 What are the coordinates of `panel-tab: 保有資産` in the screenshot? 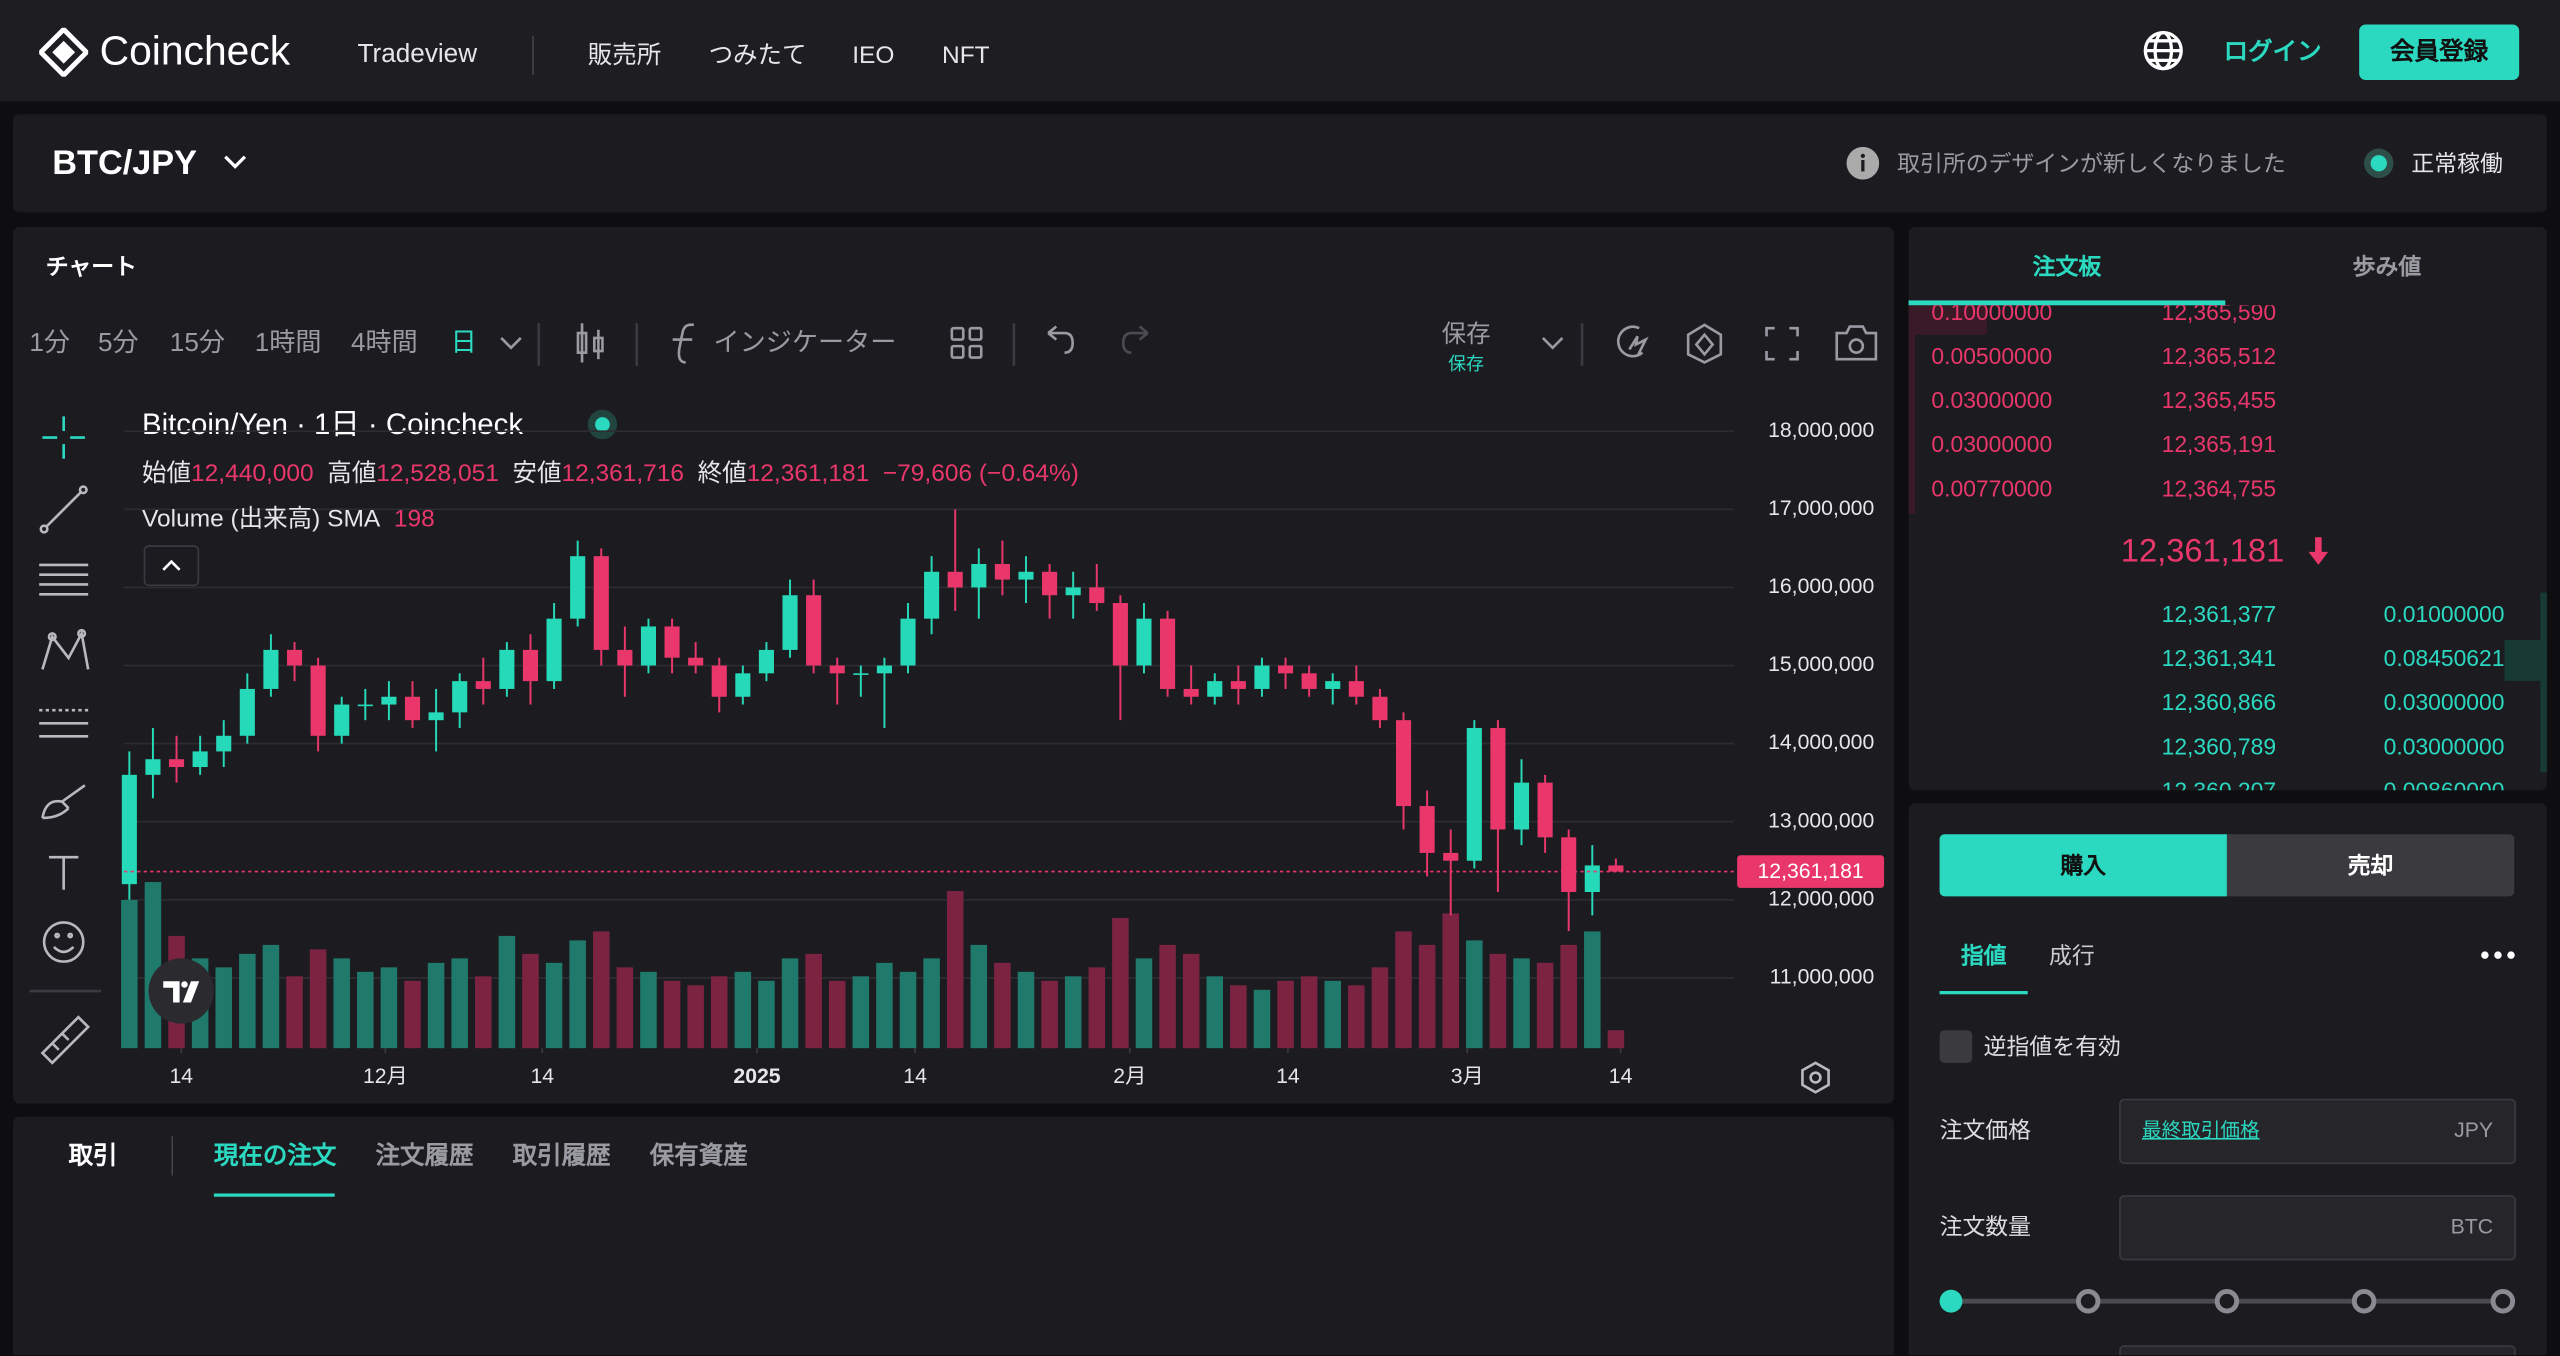 It's located at (698, 1156).